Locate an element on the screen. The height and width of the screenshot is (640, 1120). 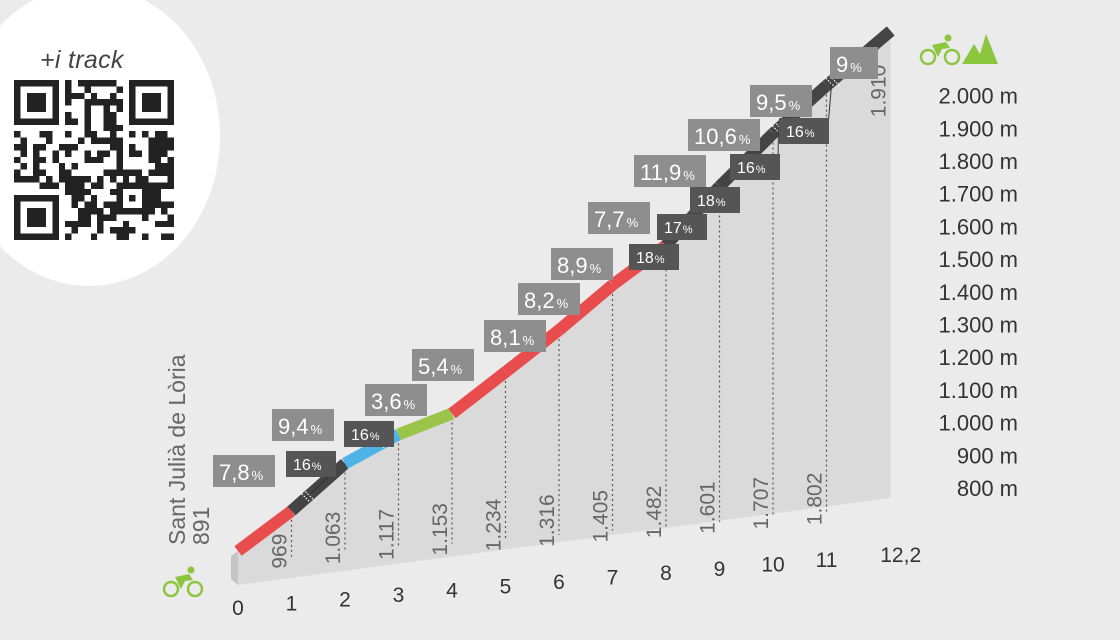
y-tick-label: 1.100 m is located at coordinates (979, 390).